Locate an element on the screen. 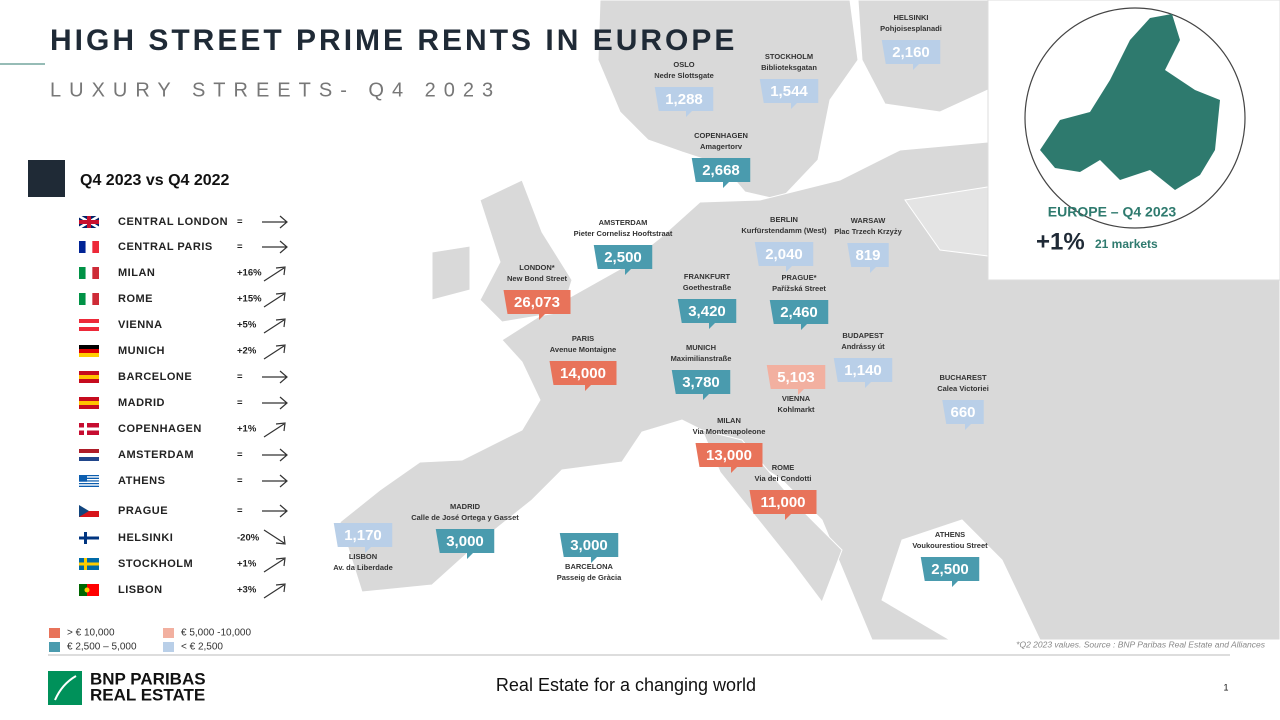  market-city: BARCELONA is located at coordinates (589, 566).